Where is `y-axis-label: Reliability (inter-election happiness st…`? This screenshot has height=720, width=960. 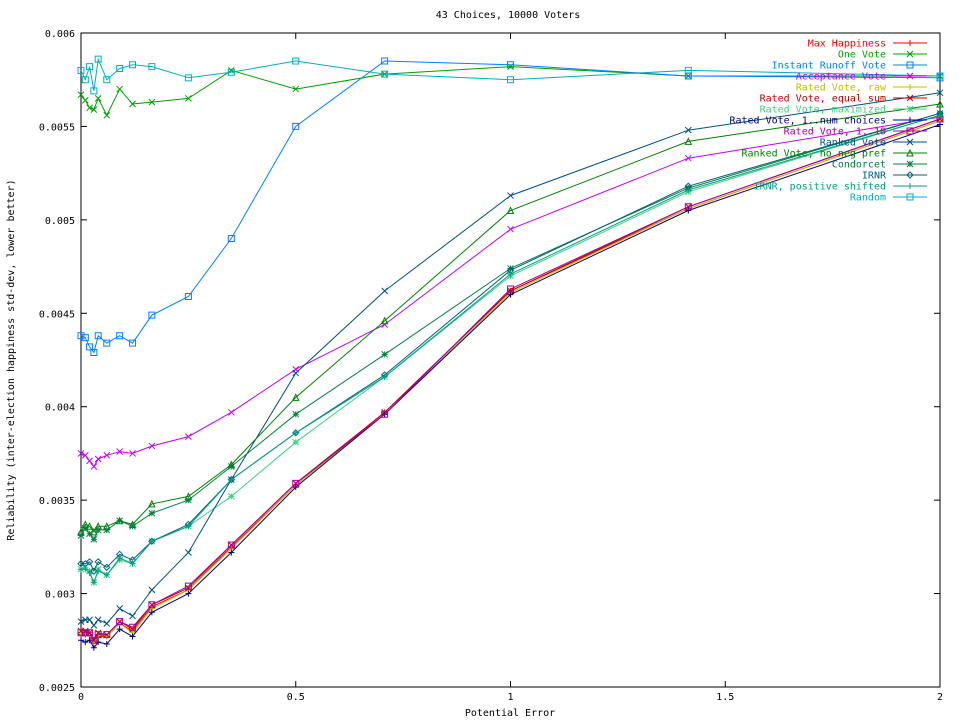 y-axis-label: Reliability (inter-election happiness st… is located at coordinates (11, 359).